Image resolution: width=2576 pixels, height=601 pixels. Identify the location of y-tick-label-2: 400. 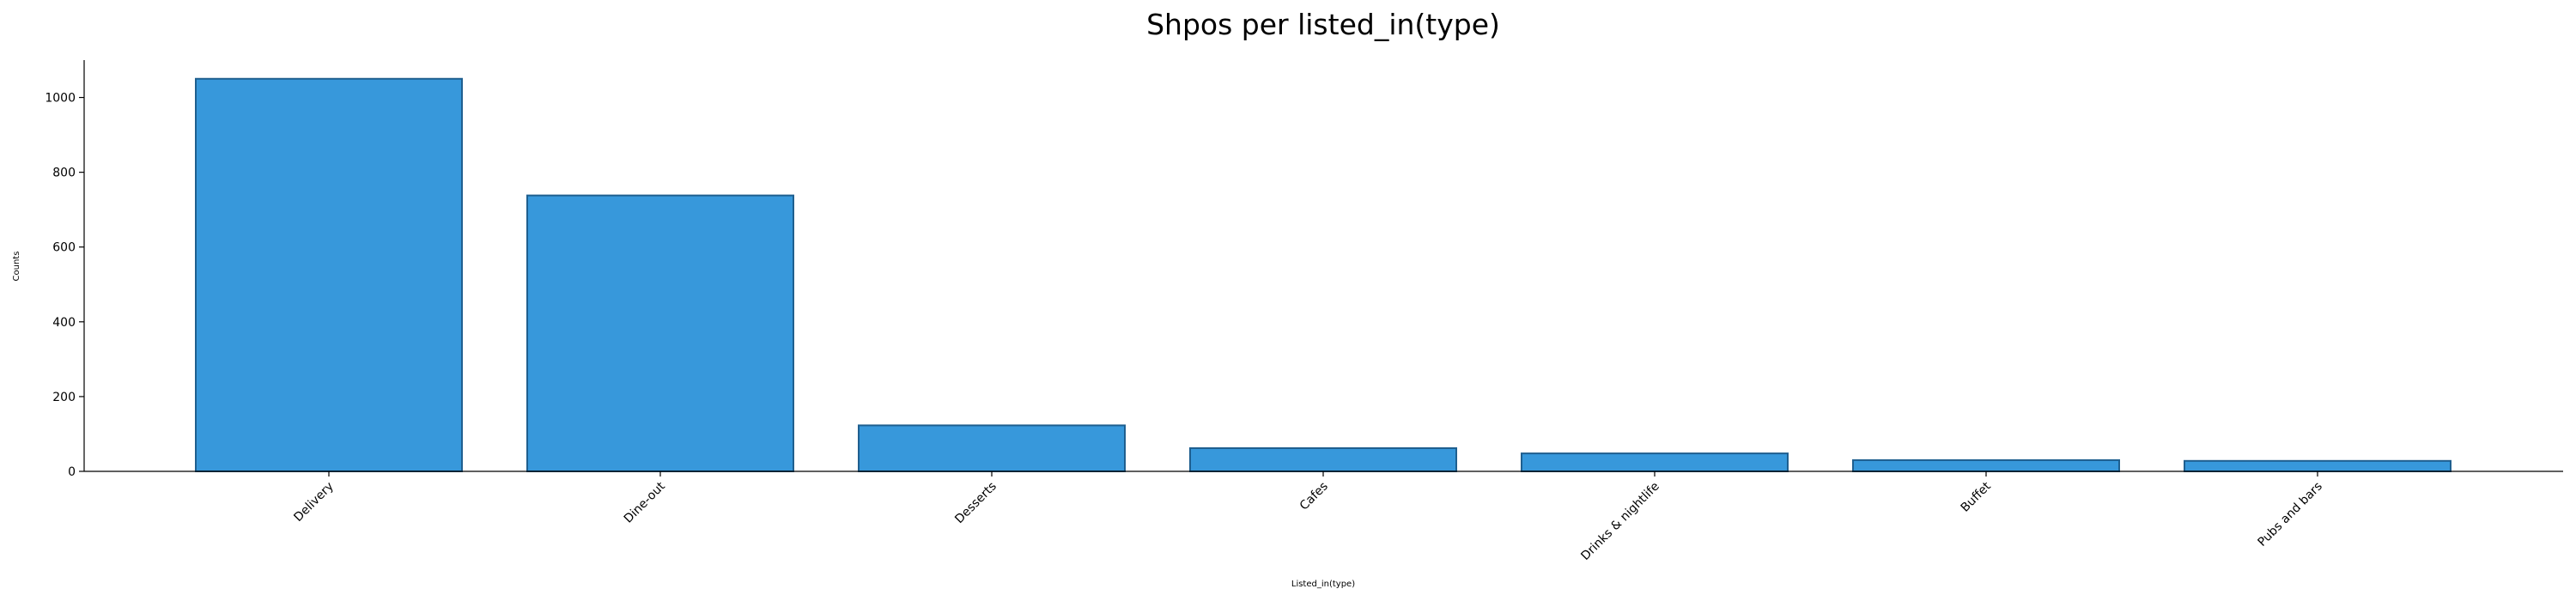
(64, 323).